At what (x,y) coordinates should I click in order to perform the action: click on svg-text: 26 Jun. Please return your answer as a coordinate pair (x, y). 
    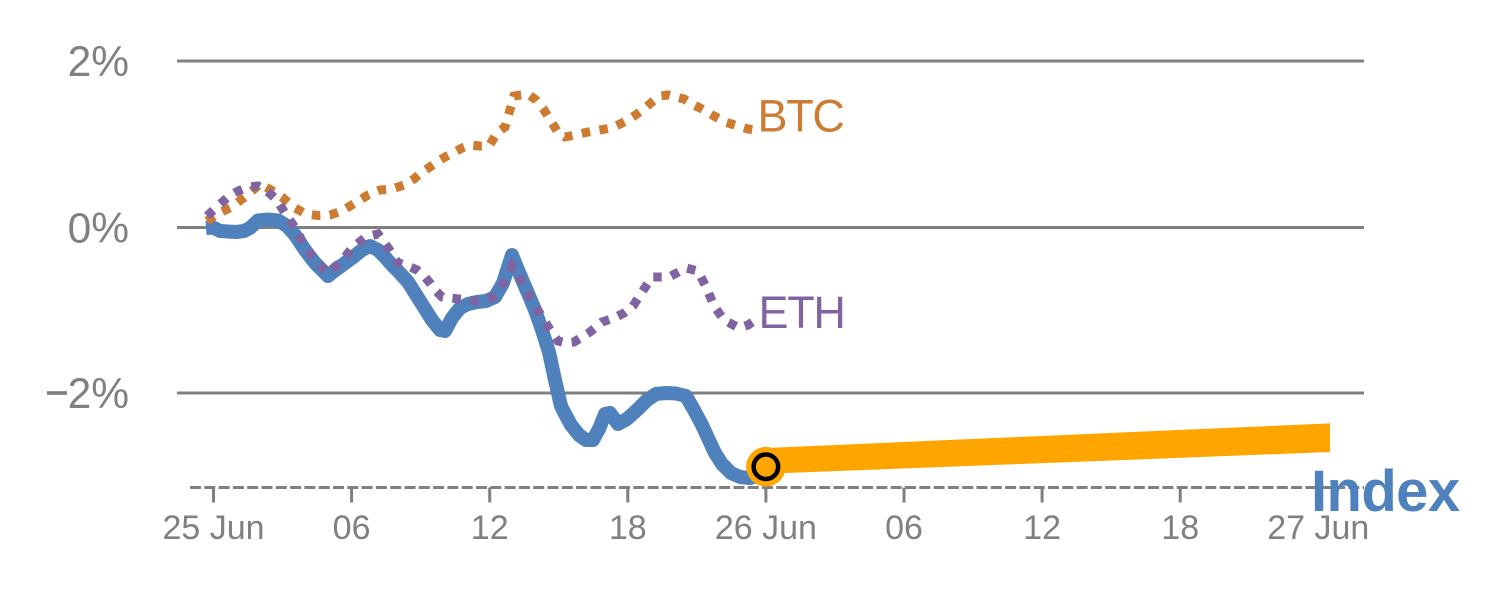
    Looking at the image, I should click on (766, 528).